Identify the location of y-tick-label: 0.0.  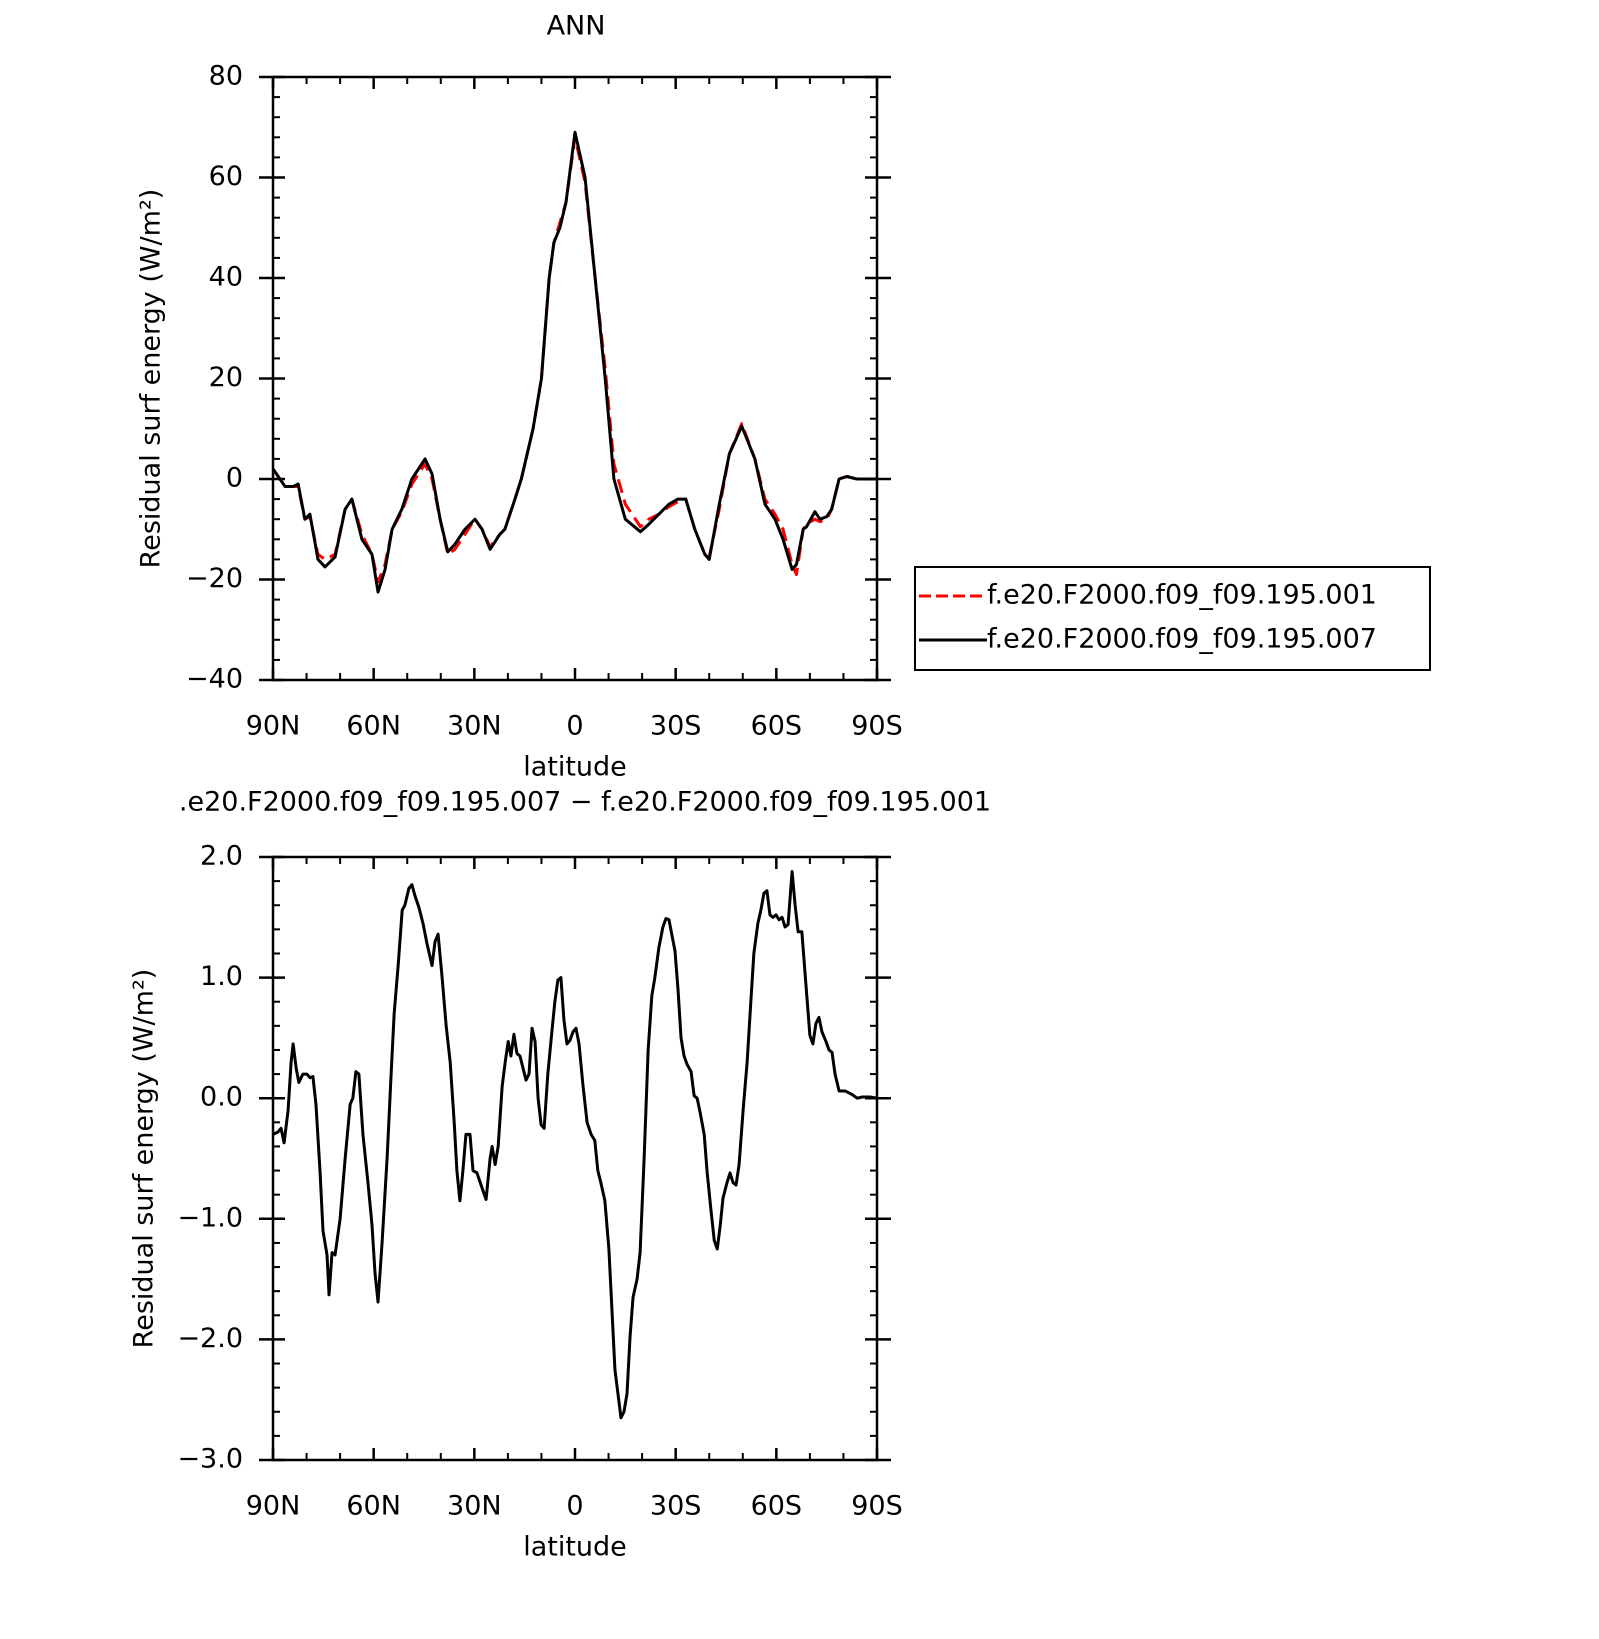
(221, 1097).